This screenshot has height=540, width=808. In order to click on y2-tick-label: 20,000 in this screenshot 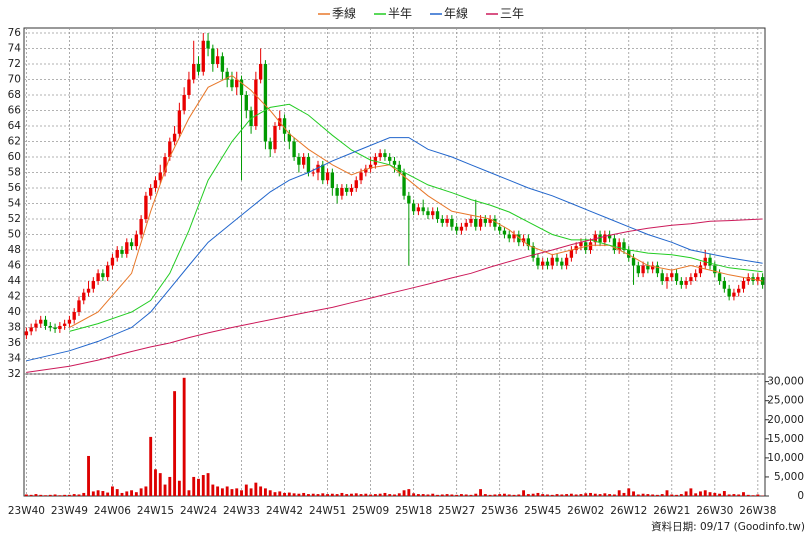, I will do `click(785, 420)`.